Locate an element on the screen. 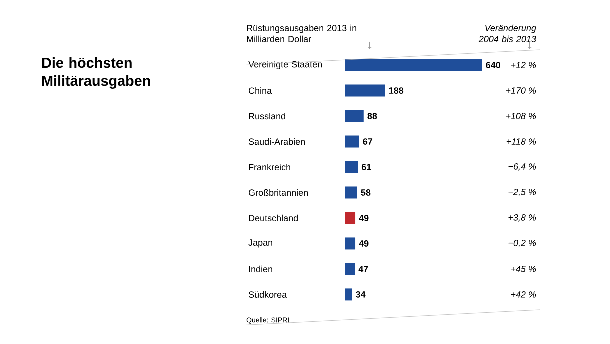  text: +170 % is located at coordinates (521, 91).